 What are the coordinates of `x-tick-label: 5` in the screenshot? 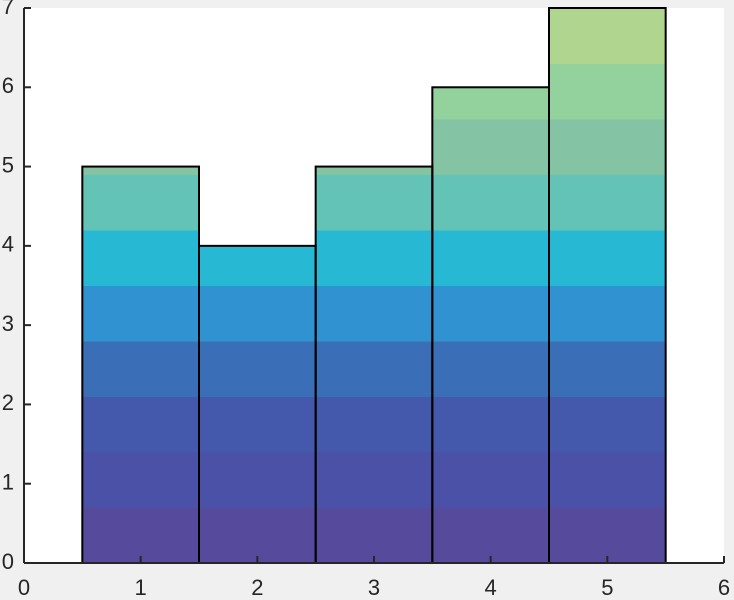 It's located at (607, 587).